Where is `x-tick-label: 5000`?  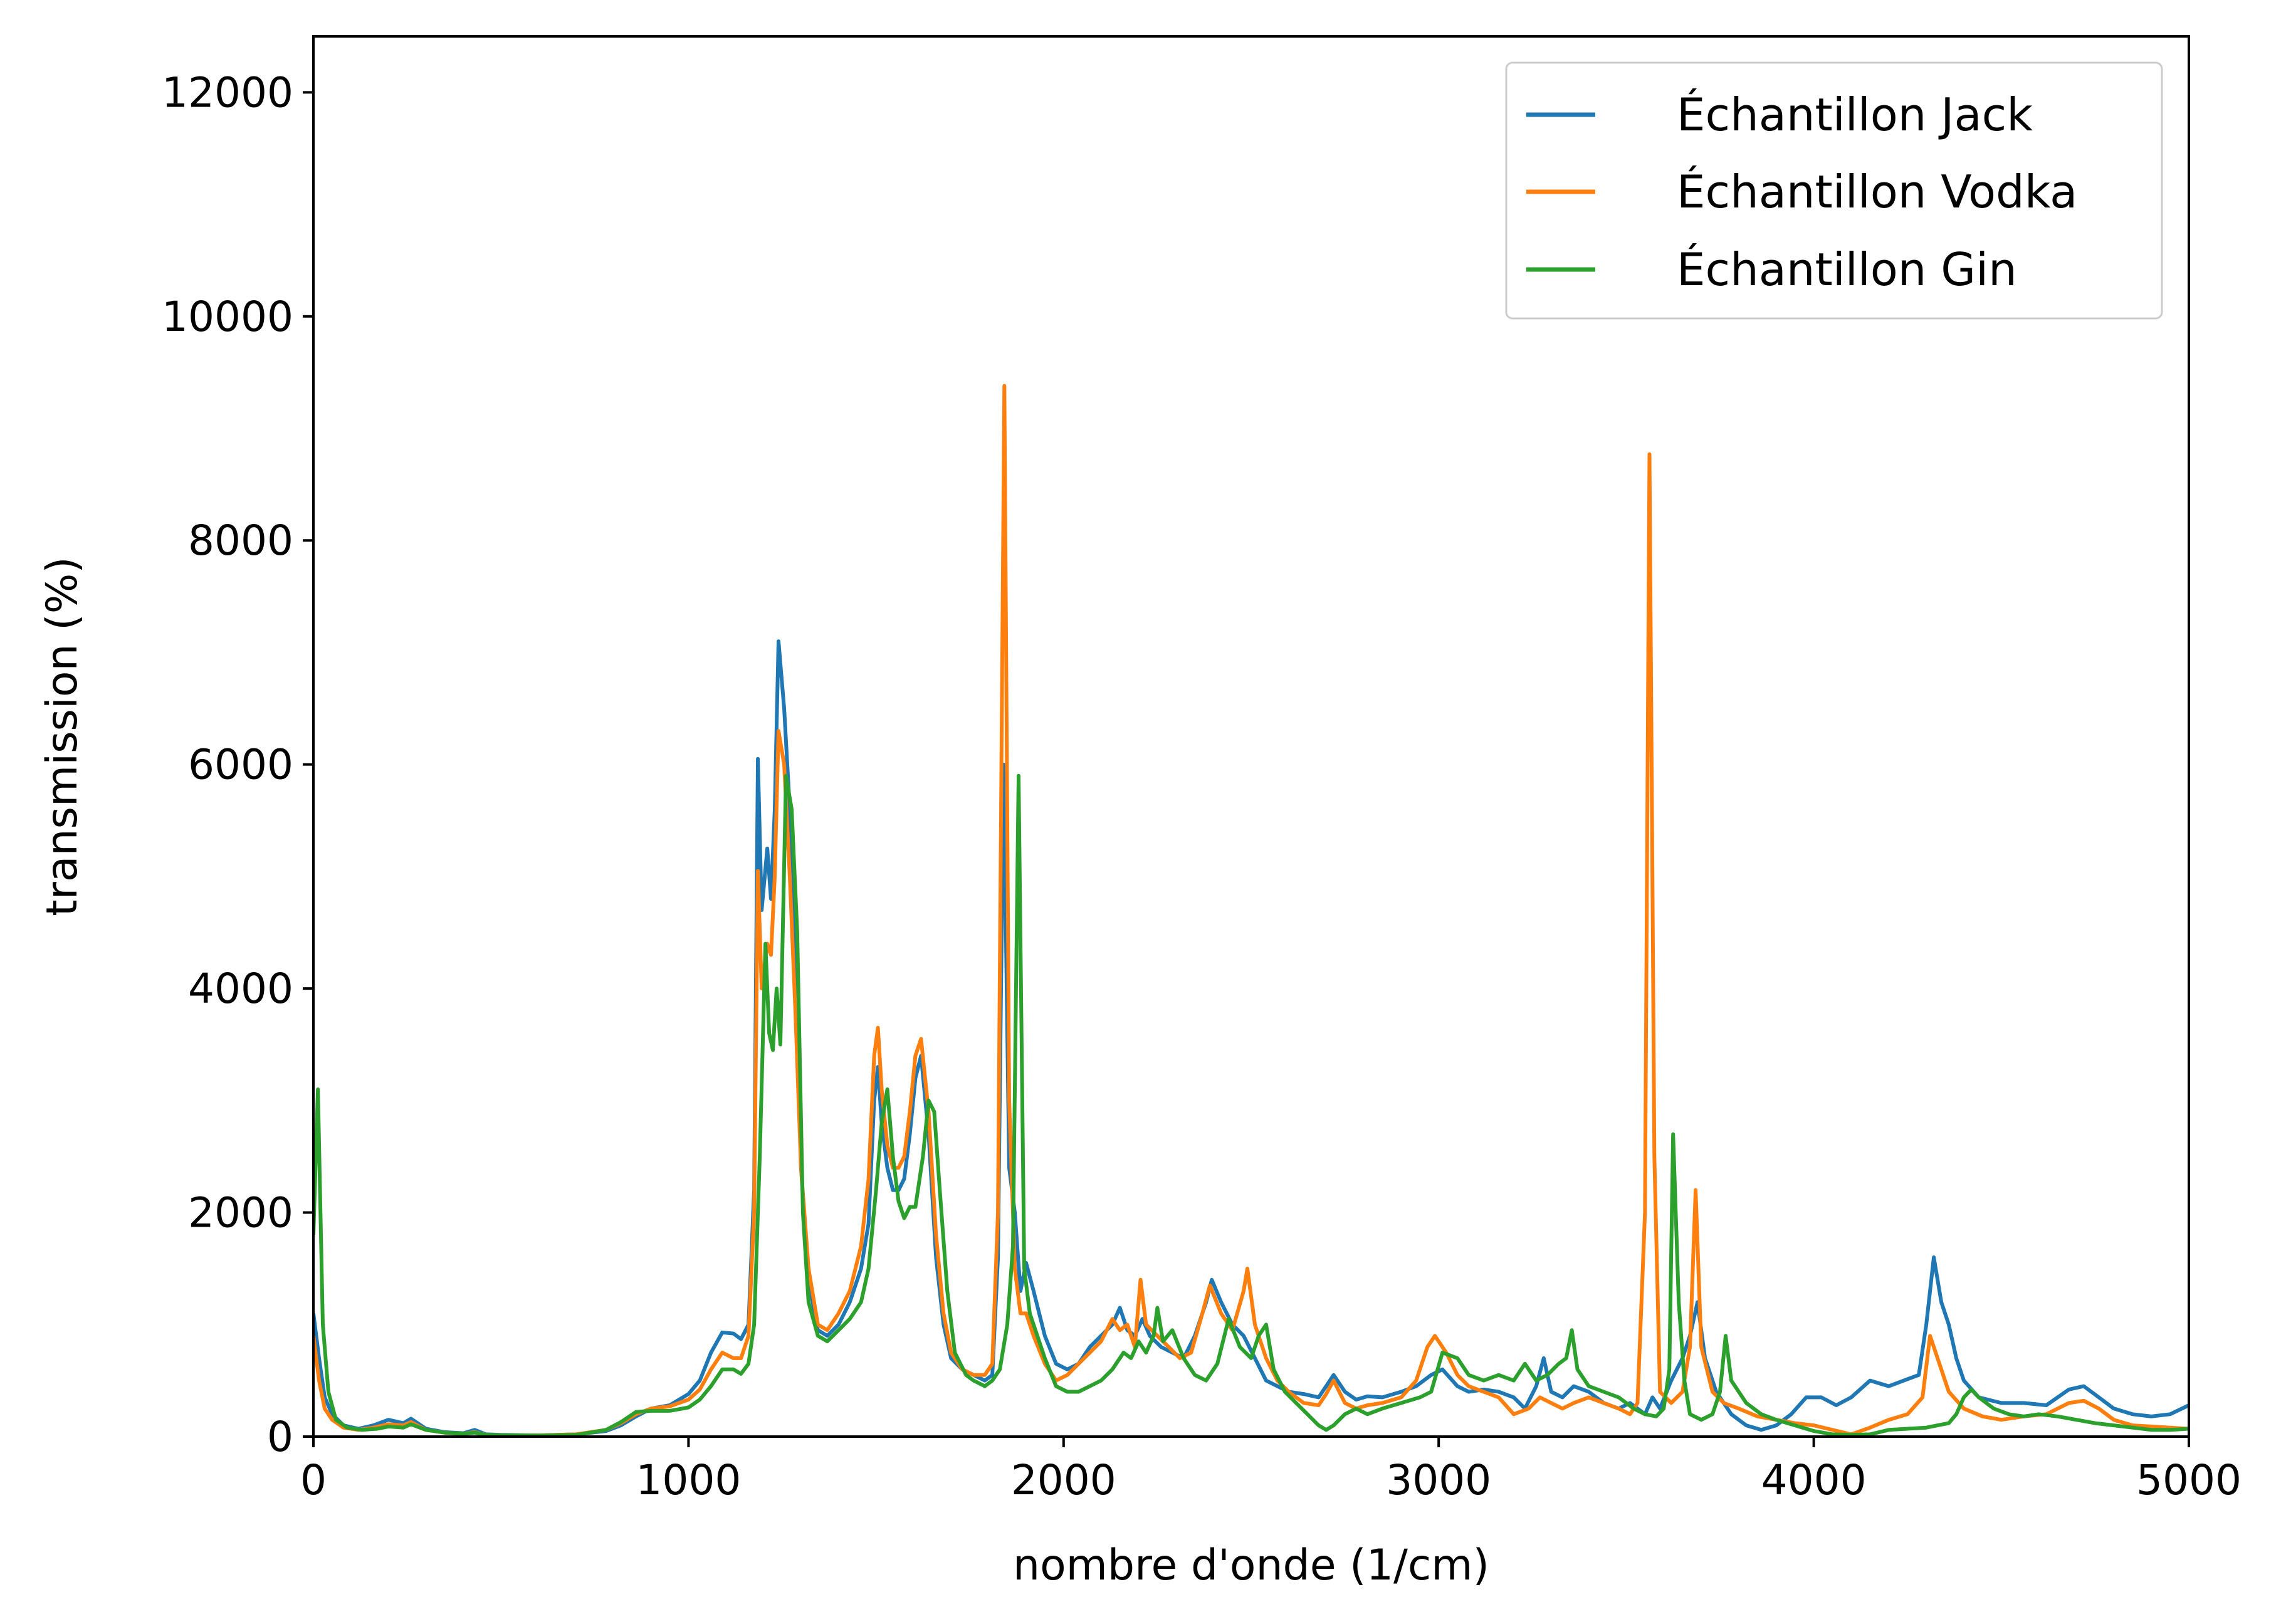 x-tick-label: 5000 is located at coordinates (2189, 1480).